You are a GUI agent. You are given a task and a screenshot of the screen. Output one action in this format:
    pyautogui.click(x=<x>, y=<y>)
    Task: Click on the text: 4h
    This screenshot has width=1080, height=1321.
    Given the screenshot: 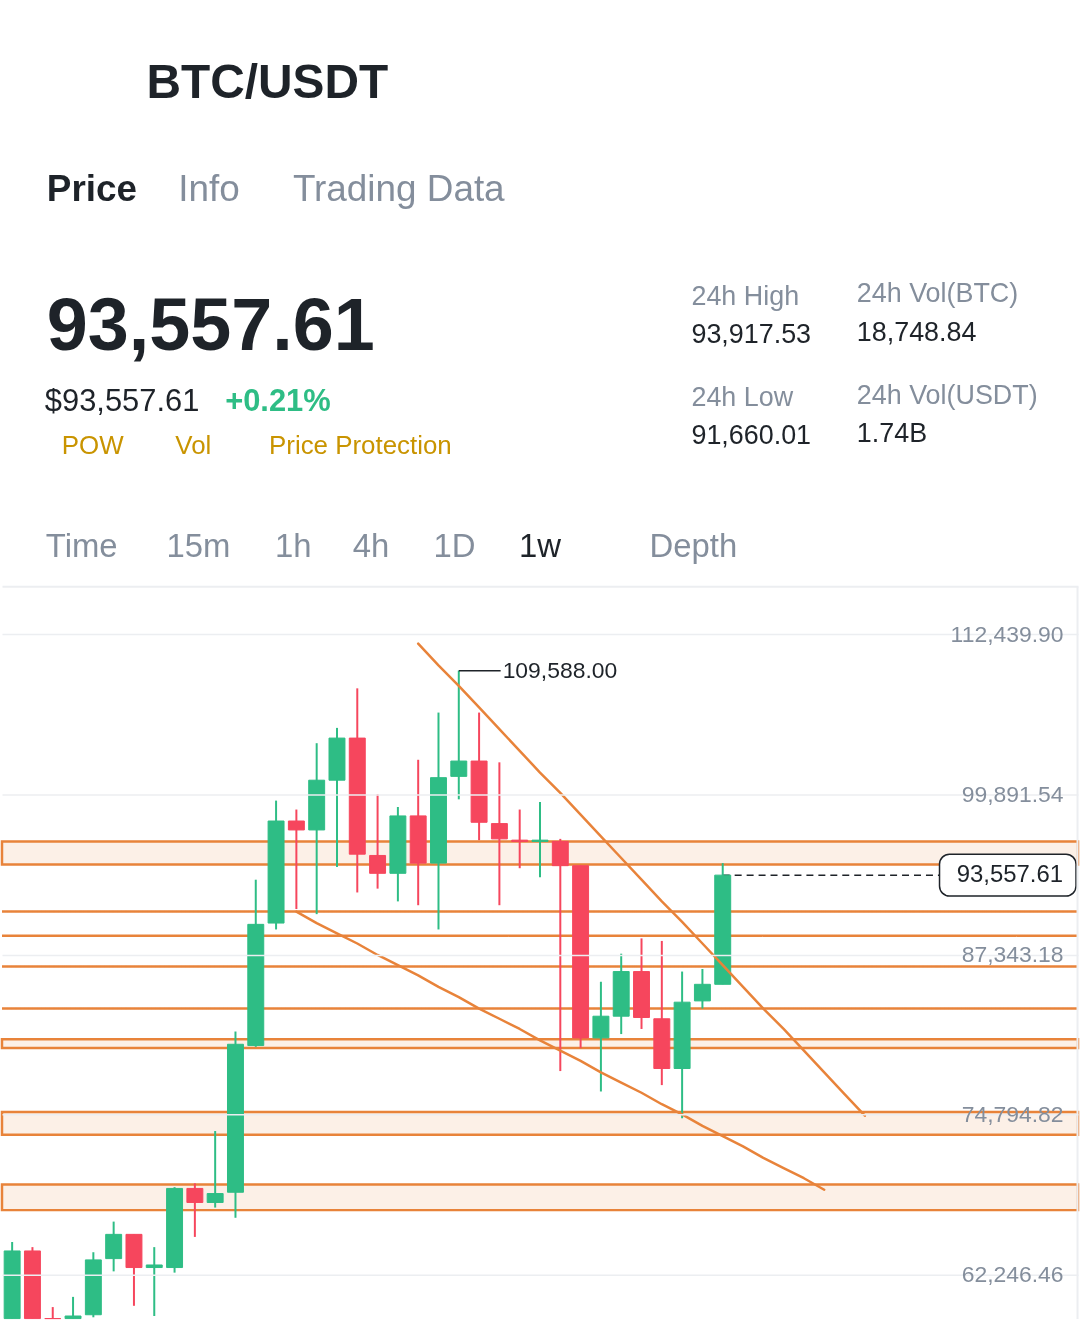 What is the action you would take?
    pyautogui.click(x=371, y=546)
    